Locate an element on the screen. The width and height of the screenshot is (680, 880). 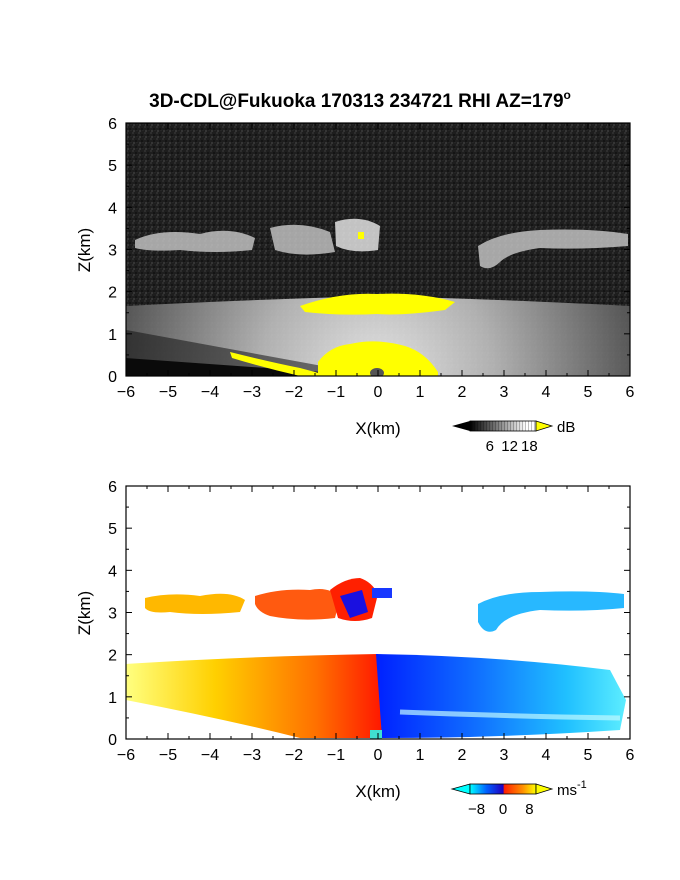
reflectivity-x-tick-label: 6 is located at coordinates (630, 392).